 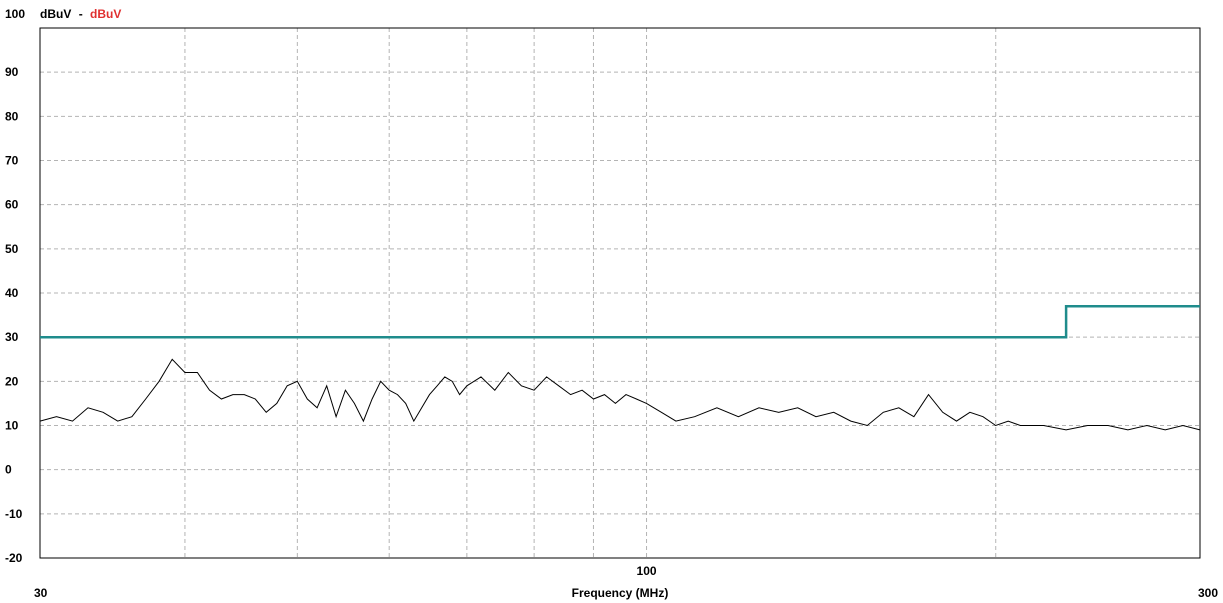 What do you see at coordinates (14, 558) in the screenshot?
I see `y-tick-label: -20` at bounding box center [14, 558].